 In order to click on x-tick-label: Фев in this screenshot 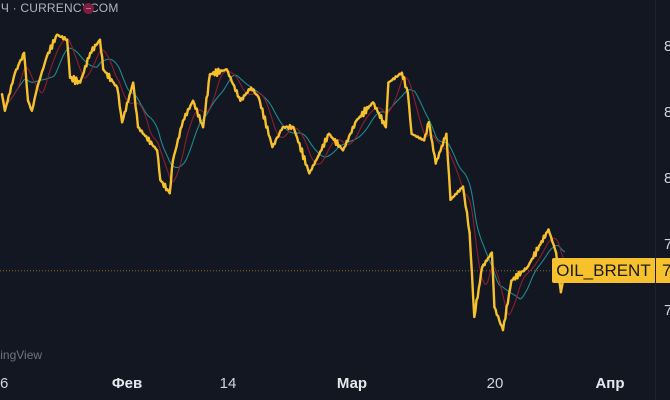, I will do `click(127, 383)`.